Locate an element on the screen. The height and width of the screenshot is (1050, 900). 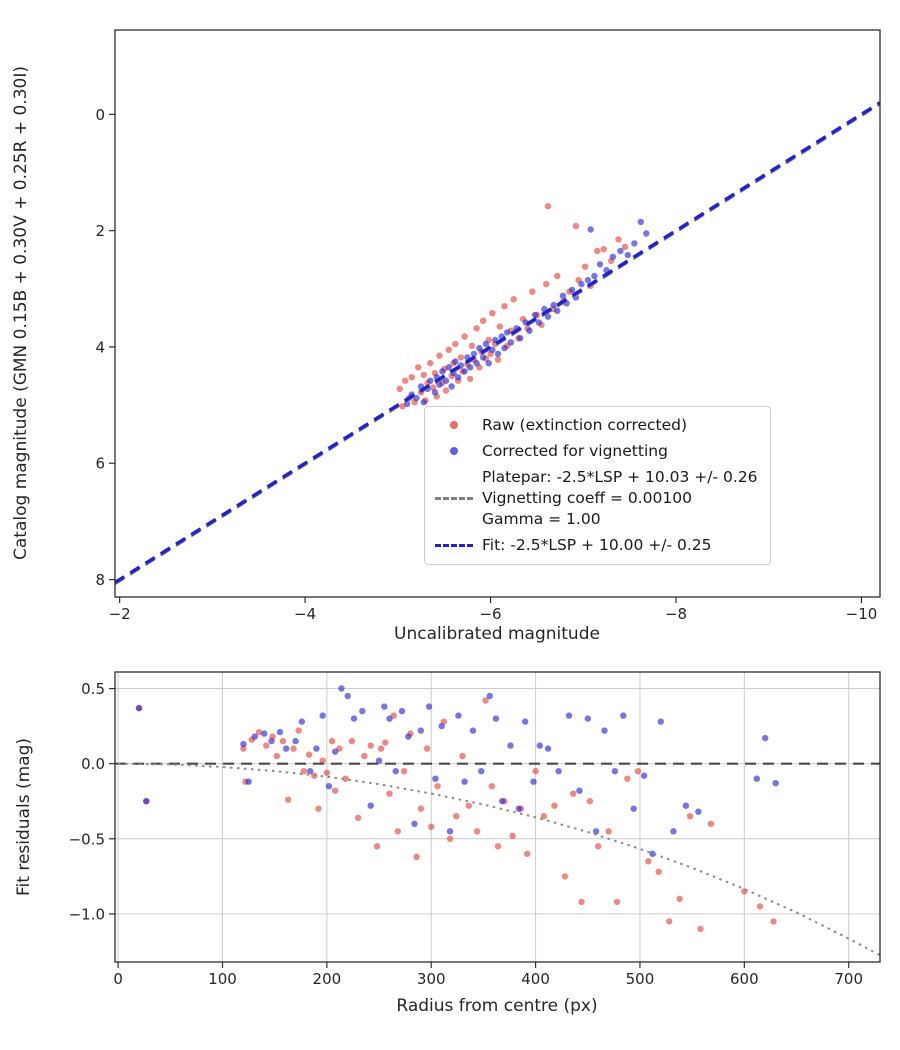
y-tick-label: 0 is located at coordinates (100, 115).